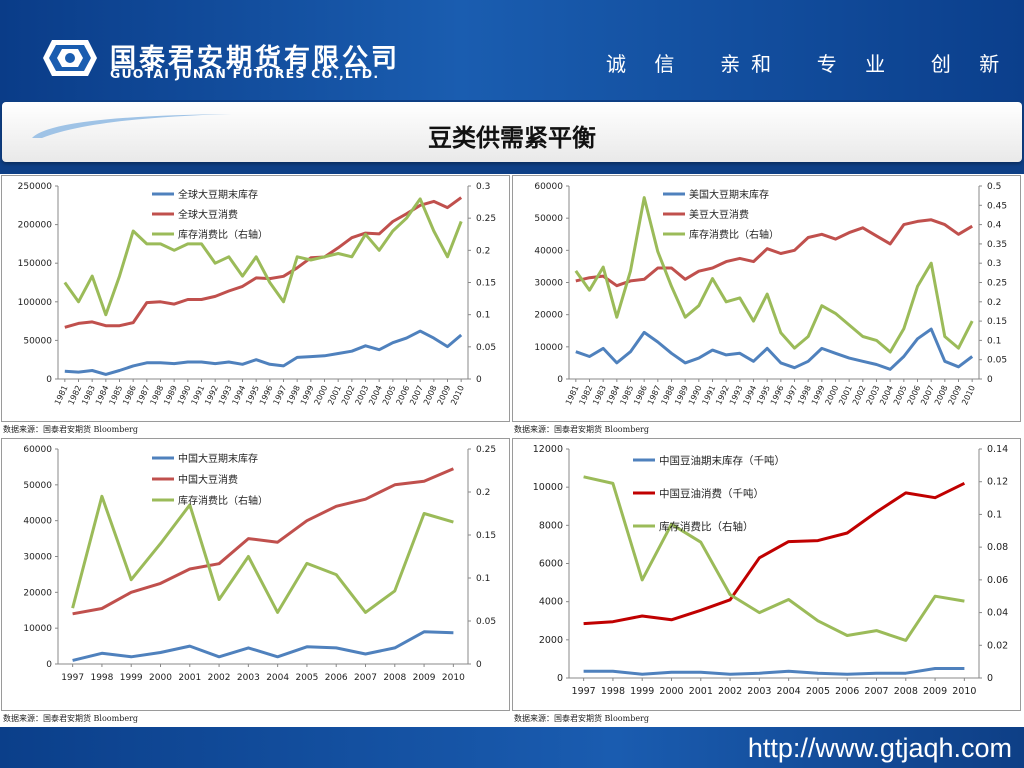 The width and height of the screenshot is (1024, 768). Describe the element at coordinates (997, 547) in the screenshot. I see `y2-tick-label: 0.08` at that location.